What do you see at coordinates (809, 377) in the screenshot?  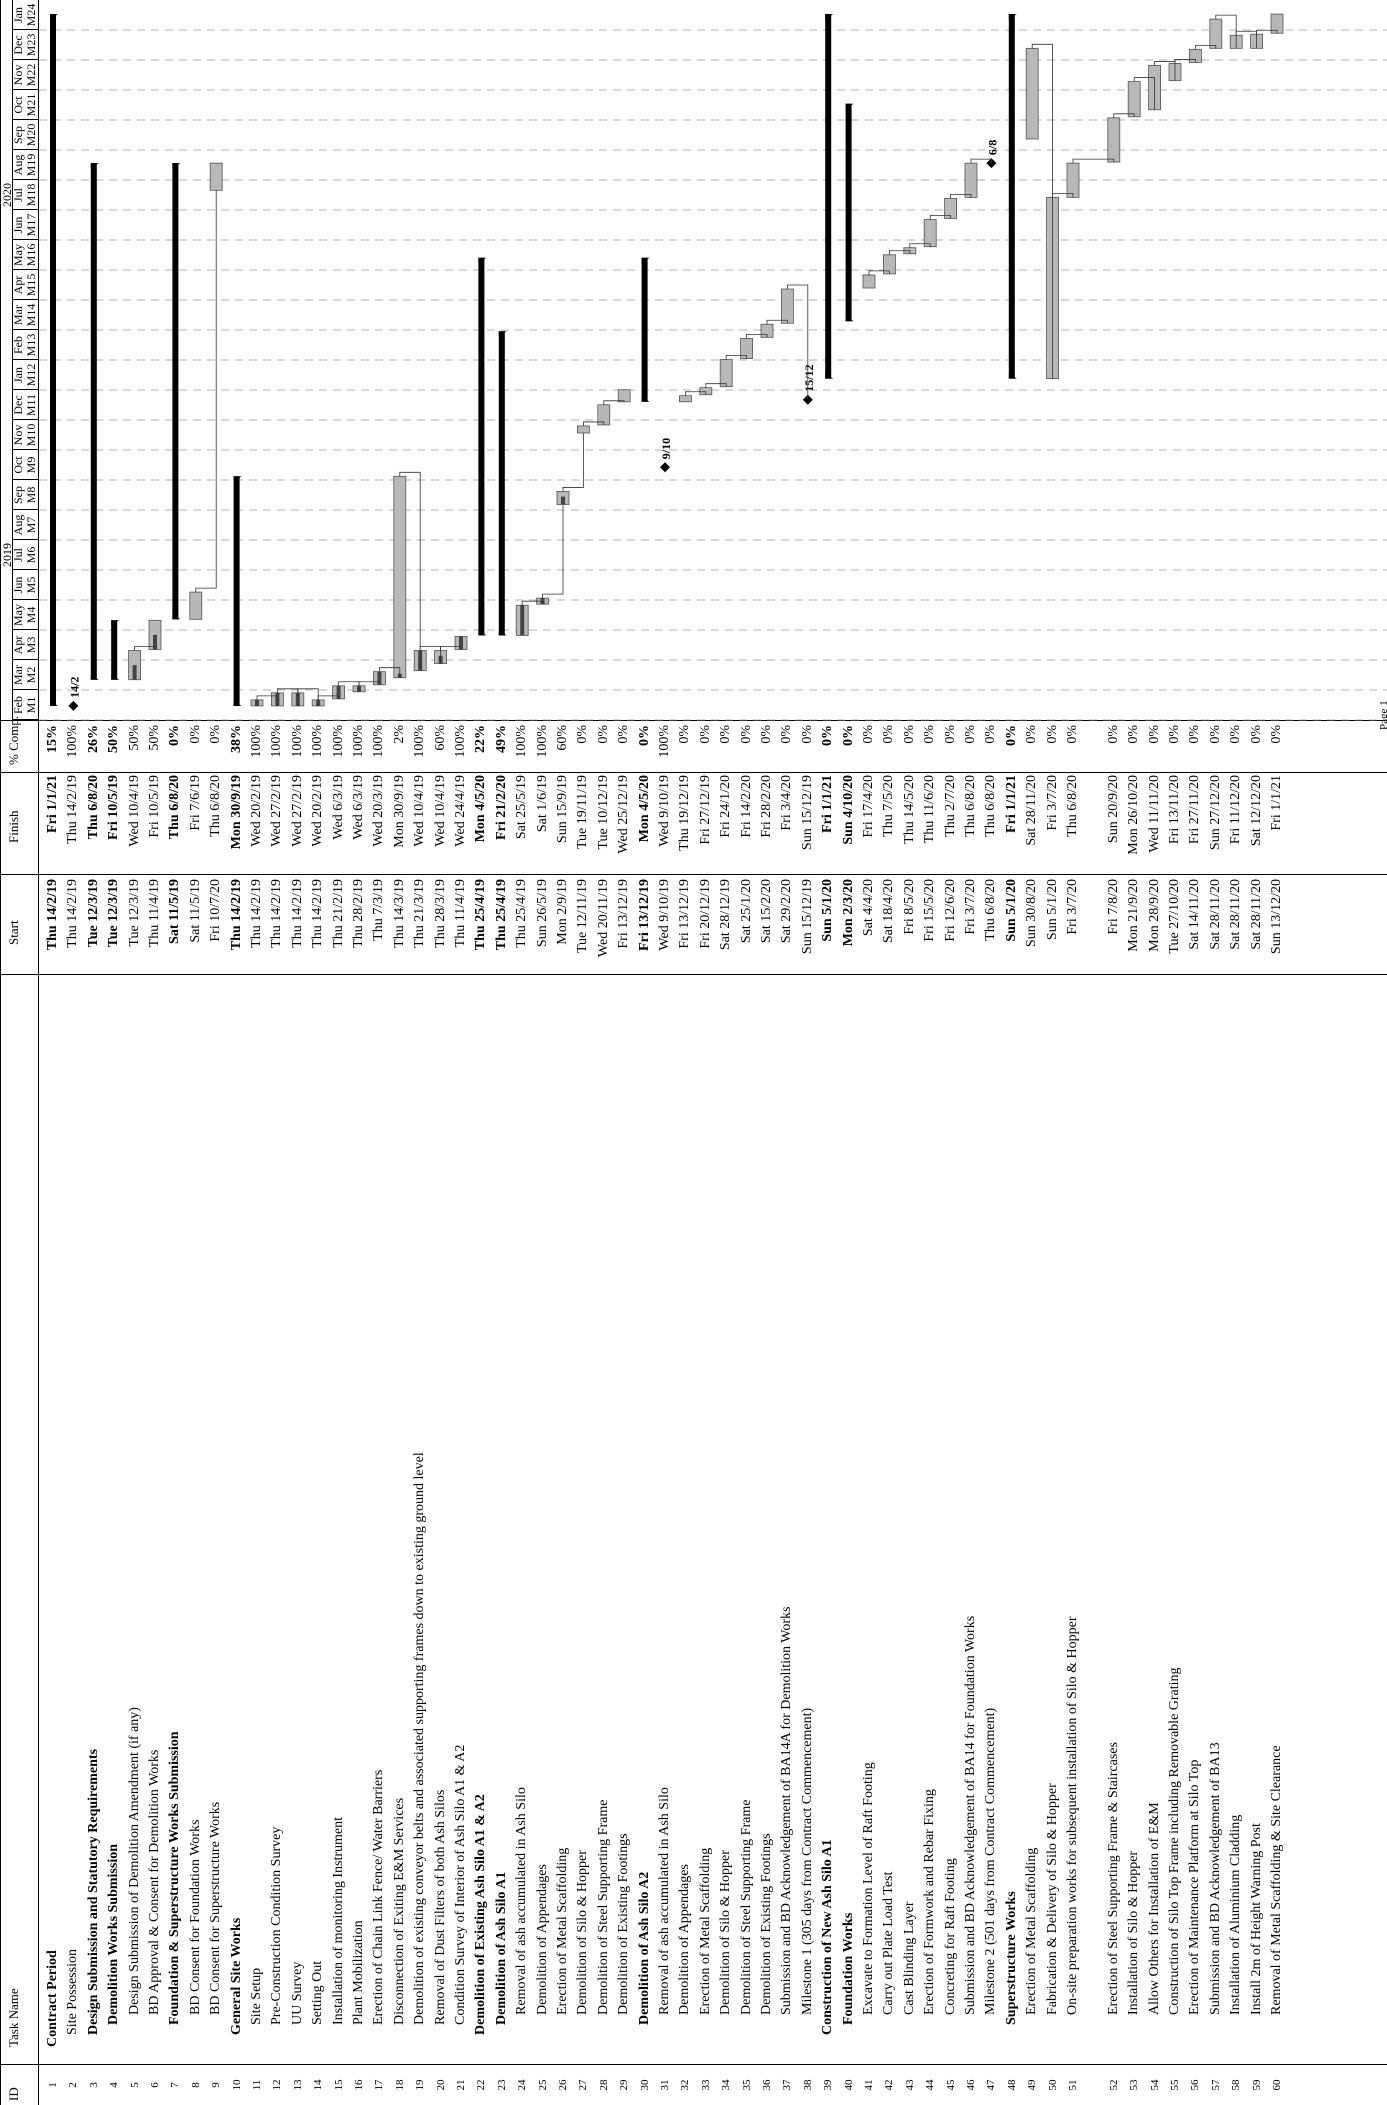 I see `milestone-label: 15/12` at bounding box center [809, 377].